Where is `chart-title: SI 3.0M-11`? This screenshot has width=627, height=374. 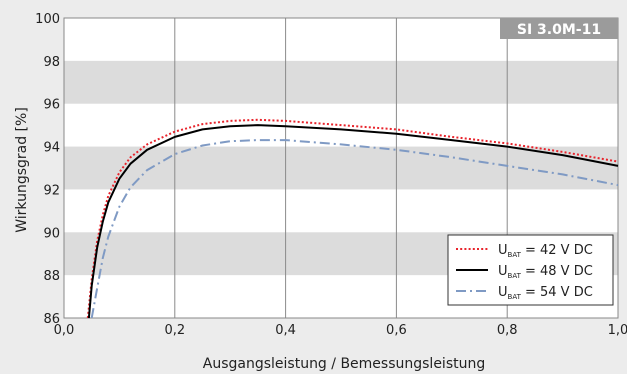
chart-title: SI 3.0M-11 is located at coordinates (559, 30).